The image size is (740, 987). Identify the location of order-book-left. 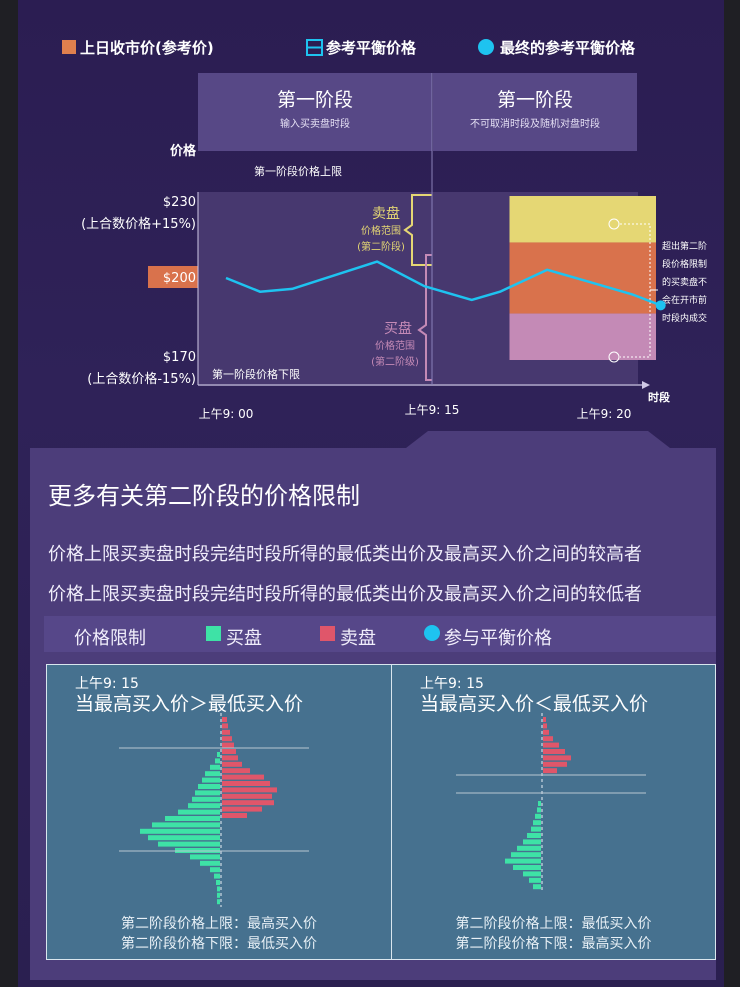
(214, 810).